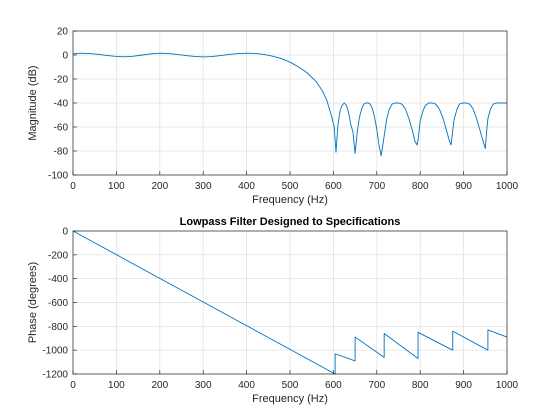 This screenshot has height=420, width=560. I want to click on phase-x-tick-label: 400, so click(246, 385).